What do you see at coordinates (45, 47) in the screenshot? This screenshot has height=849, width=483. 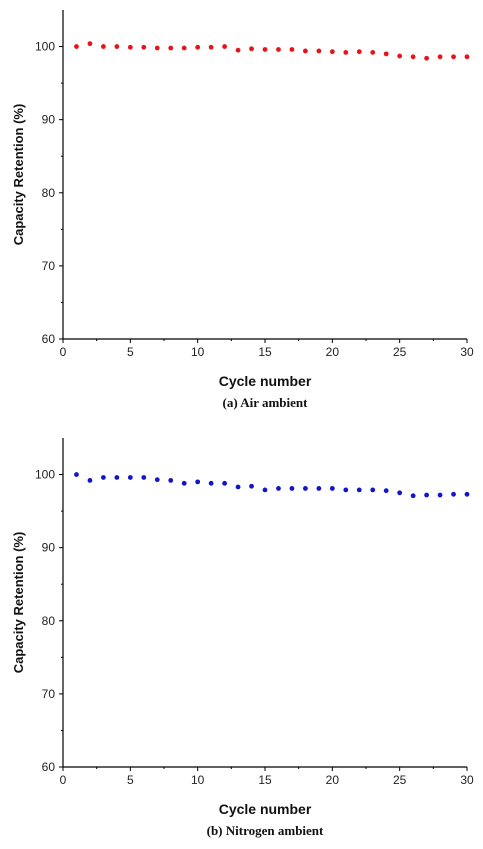 I see `chart-a-y-tick-label: 100` at bounding box center [45, 47].